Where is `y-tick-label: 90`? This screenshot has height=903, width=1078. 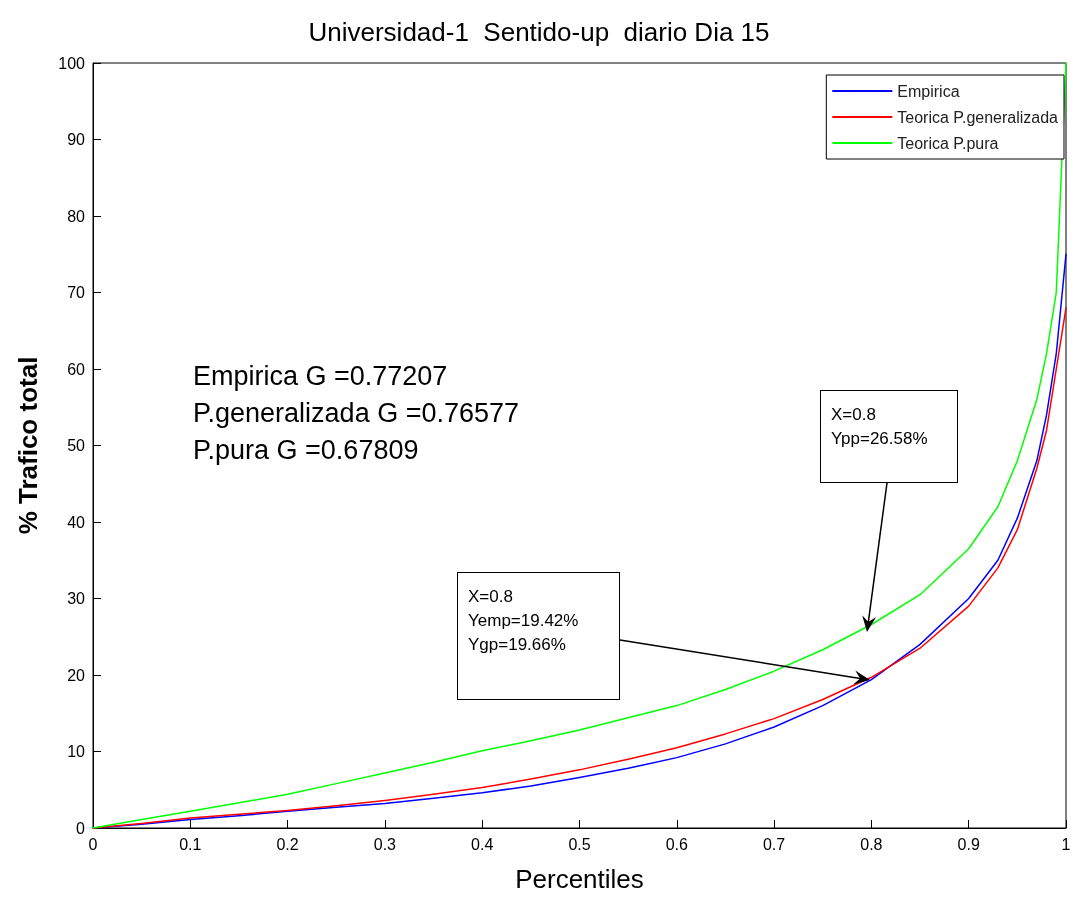 y-tick-label: 90 is located at coordinates (76, 139).